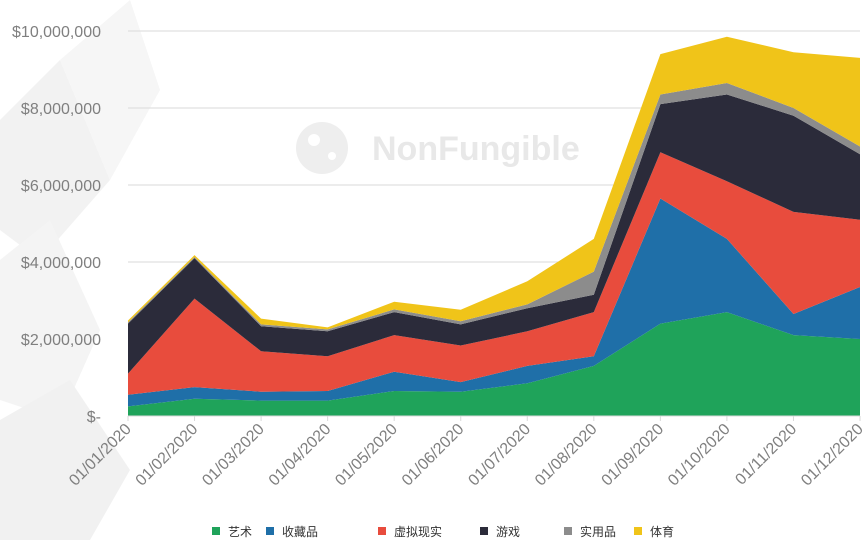 This screenshot has height=540, width=868. I want to click on watermark-text: NonFungible, so click(476, 149).